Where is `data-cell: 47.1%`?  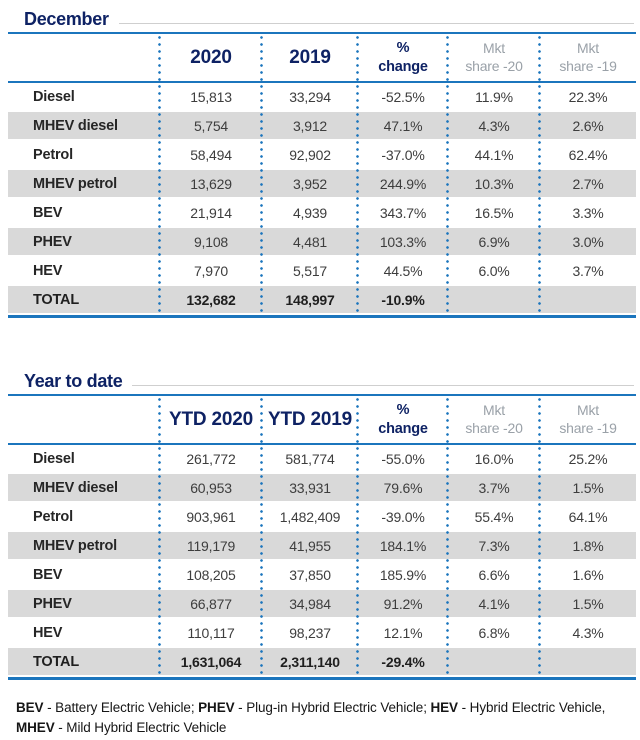
data-cell: 47.1% is located at coordinates (403, 125).